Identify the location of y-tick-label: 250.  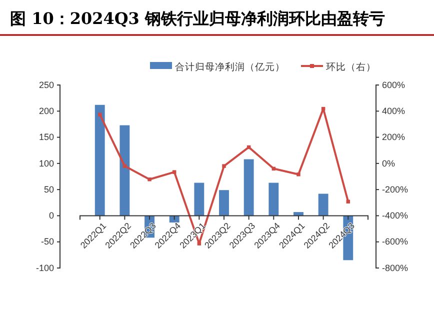
(46, 85).